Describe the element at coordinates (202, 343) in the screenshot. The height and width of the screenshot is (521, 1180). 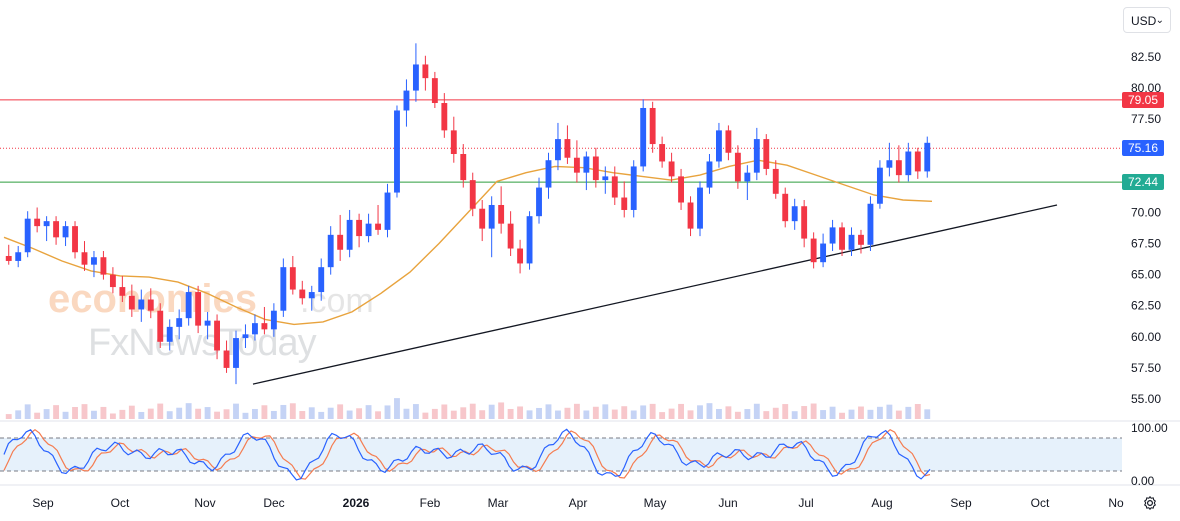
I see `svg-text: FxNewsToday` at that location.